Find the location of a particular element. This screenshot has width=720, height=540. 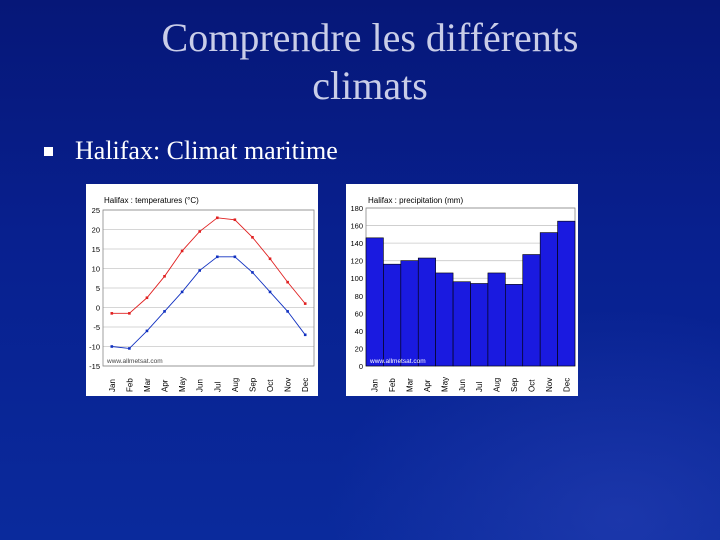

precipitation-x-tick-label: Dec is located at coordinates (566, 385).